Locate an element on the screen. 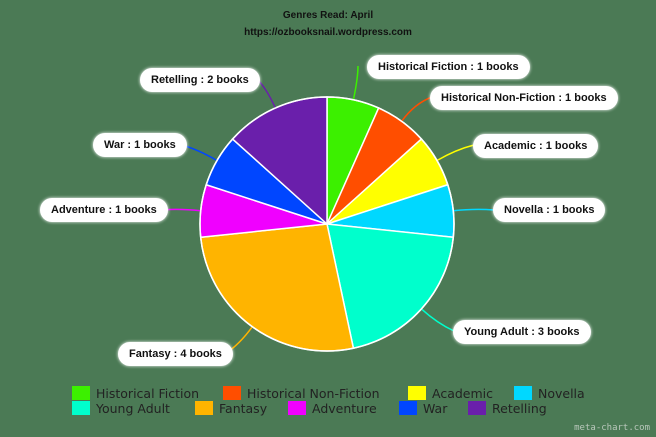 The image size is (656, 437). legend-item-fantasy: Fantasy is located at coordinates (231, 408).